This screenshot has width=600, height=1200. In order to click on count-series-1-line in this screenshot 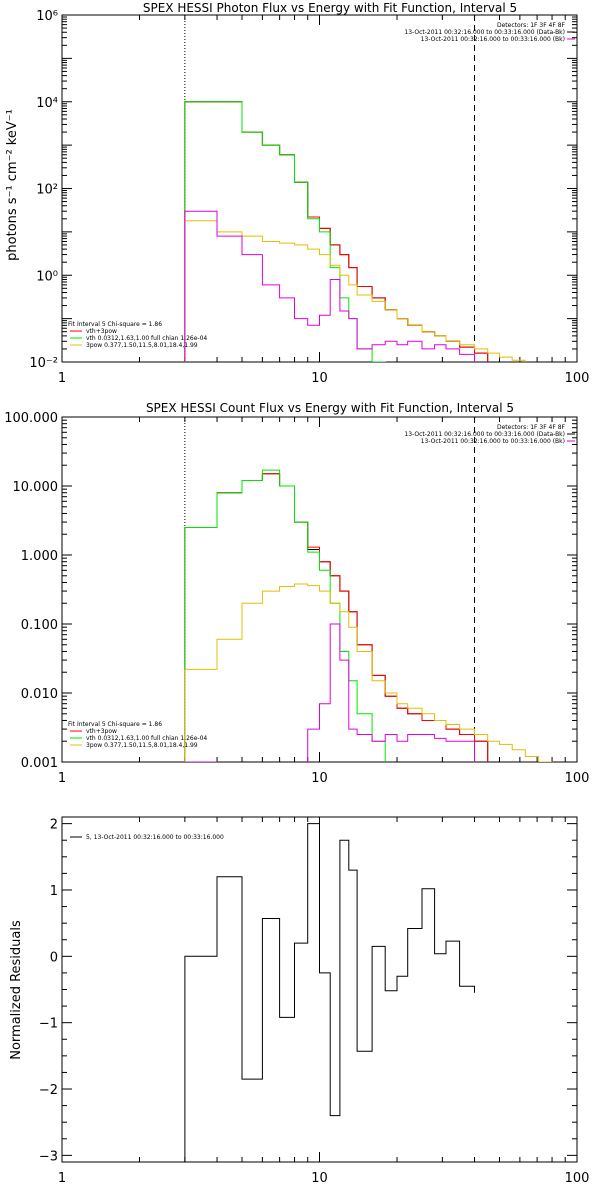, I will do `click(336, 617)`.